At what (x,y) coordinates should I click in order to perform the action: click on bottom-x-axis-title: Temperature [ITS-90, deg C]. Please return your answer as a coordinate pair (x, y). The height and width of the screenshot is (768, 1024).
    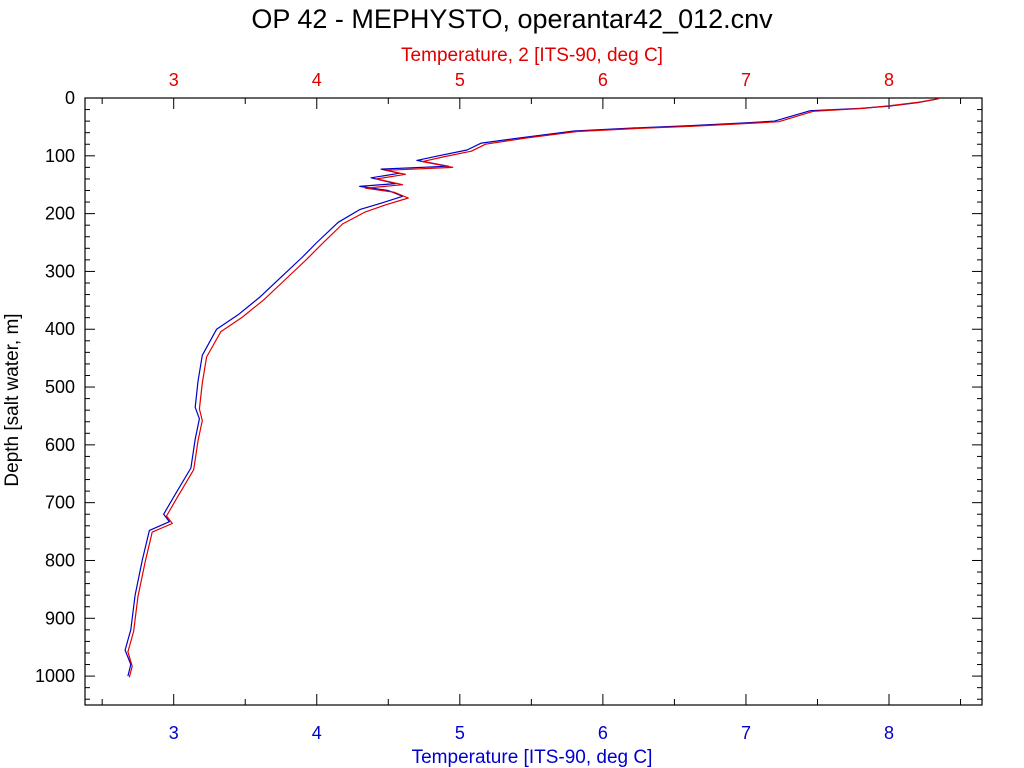
    Looking at the image, I should click on (532, 757).